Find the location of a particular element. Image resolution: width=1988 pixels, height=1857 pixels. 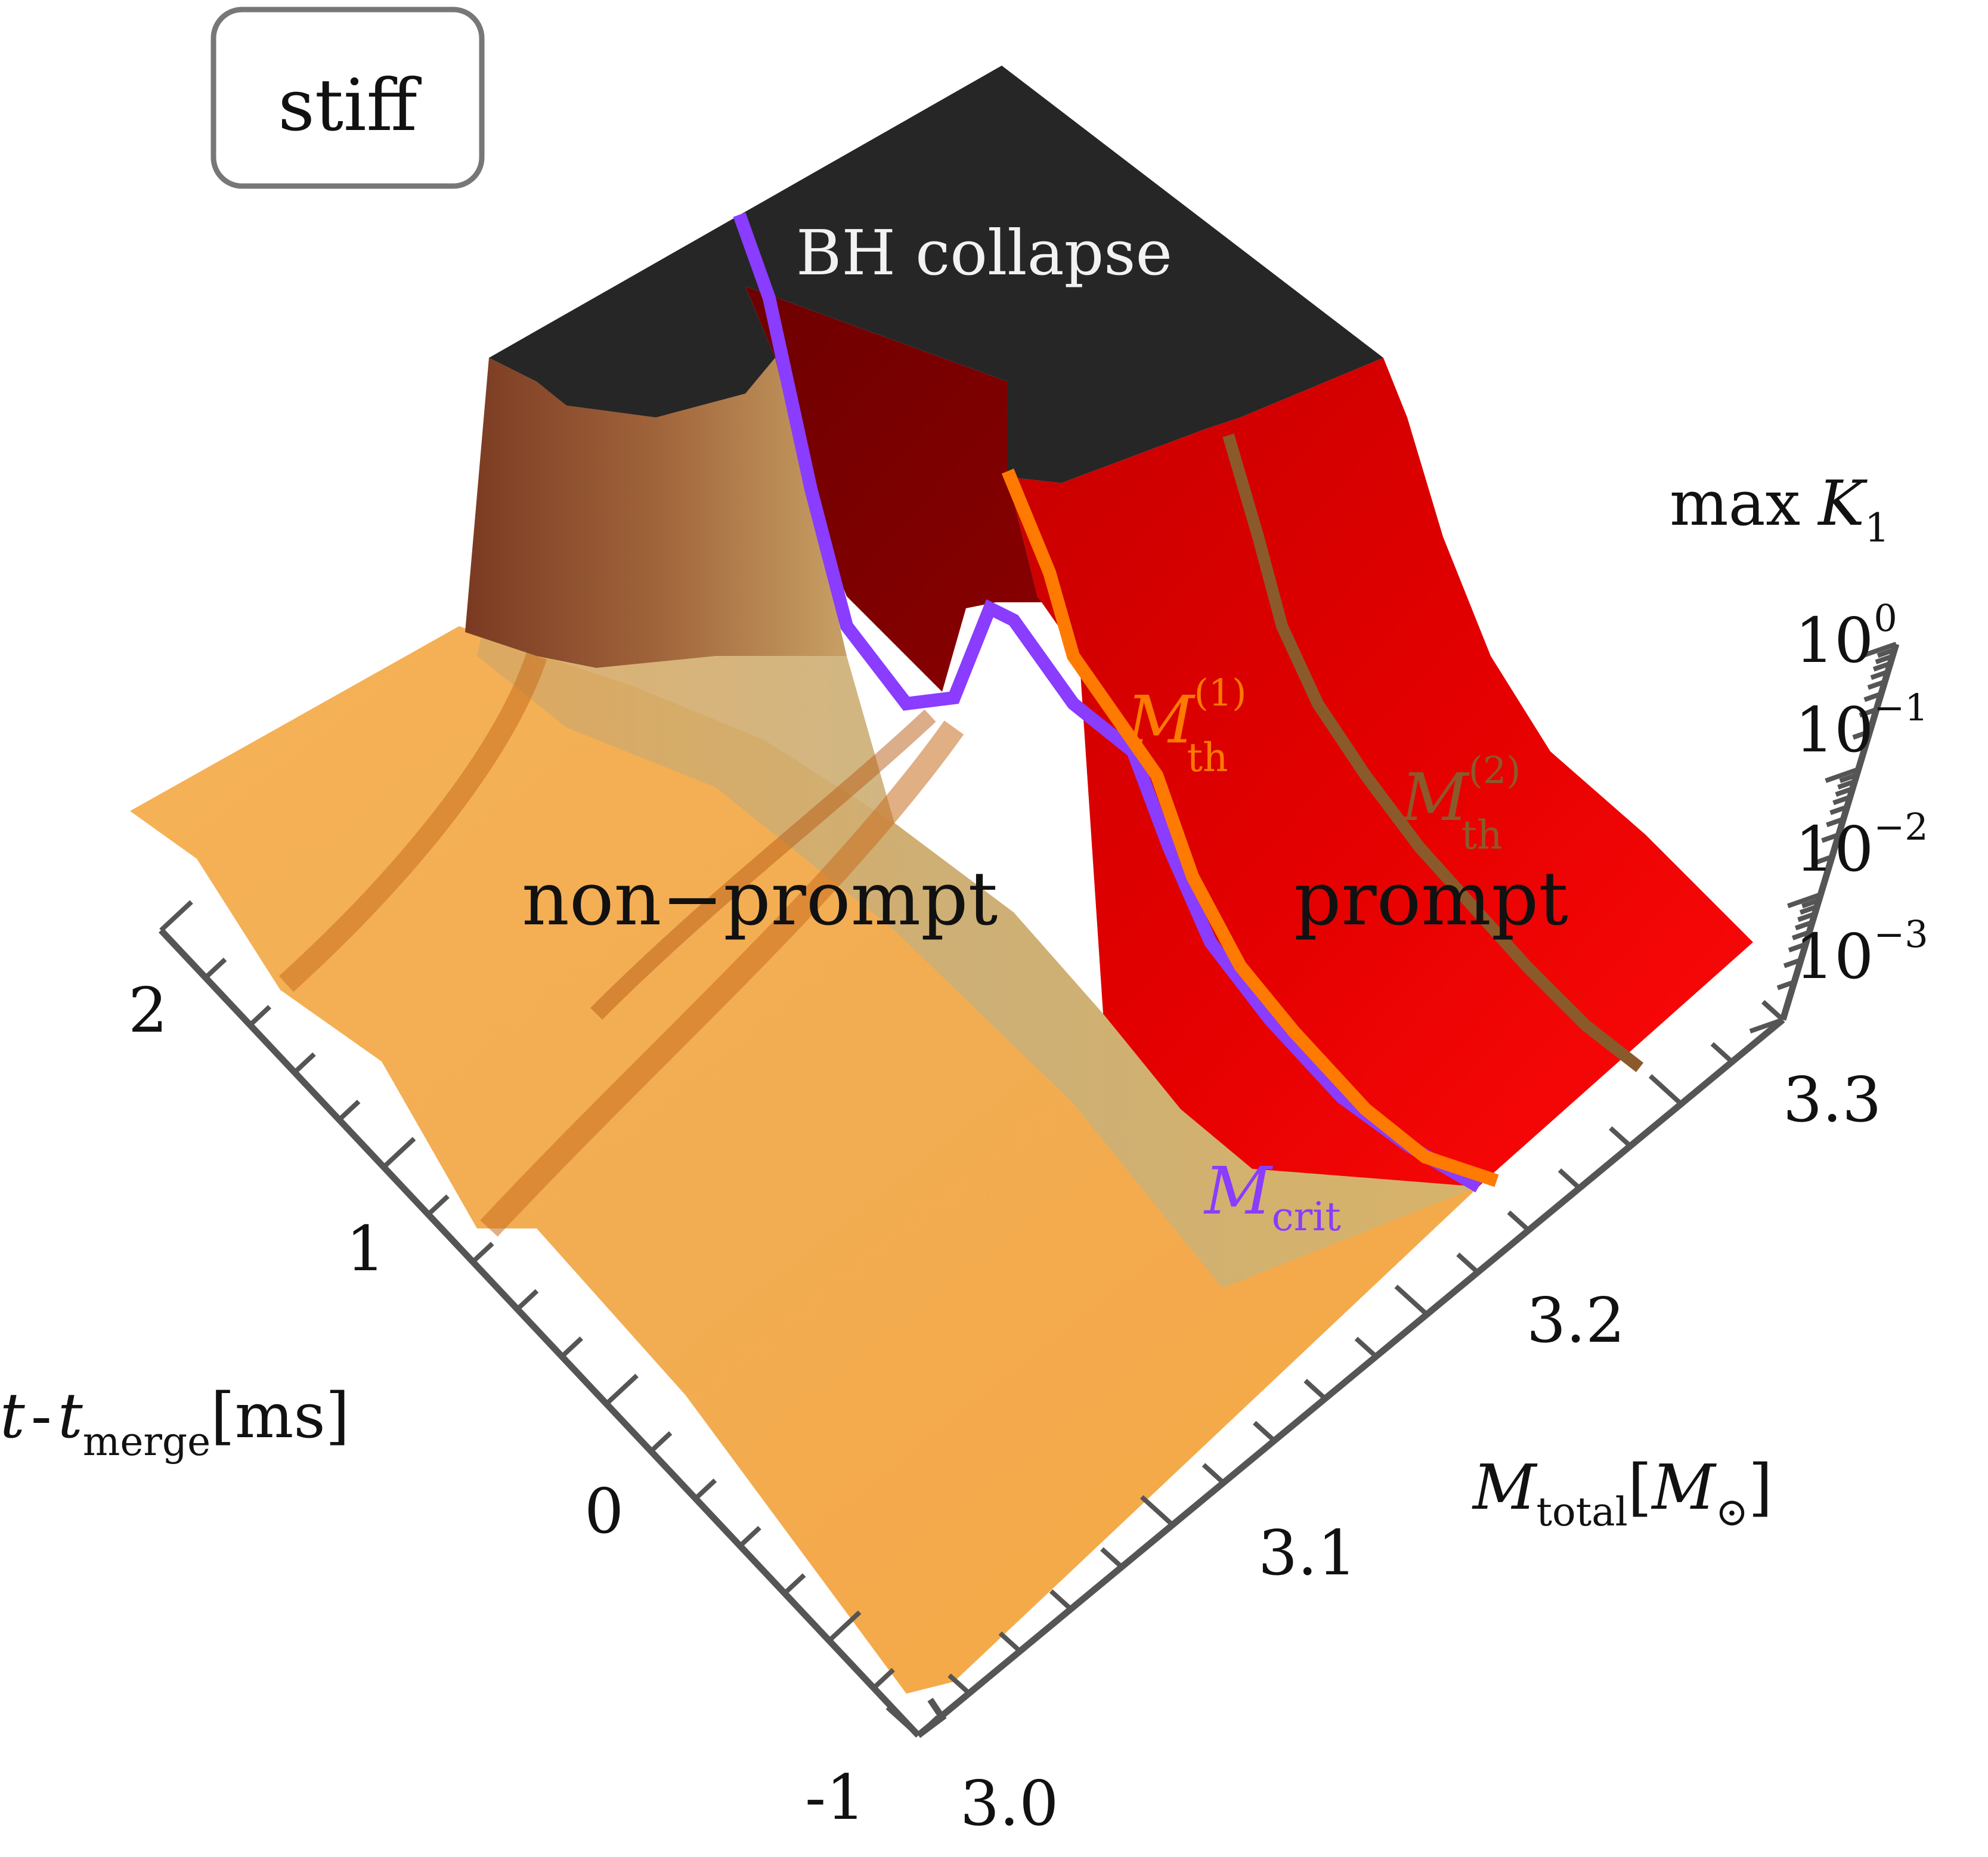

collapse-wall-dark is located at coordinates (927, 489).